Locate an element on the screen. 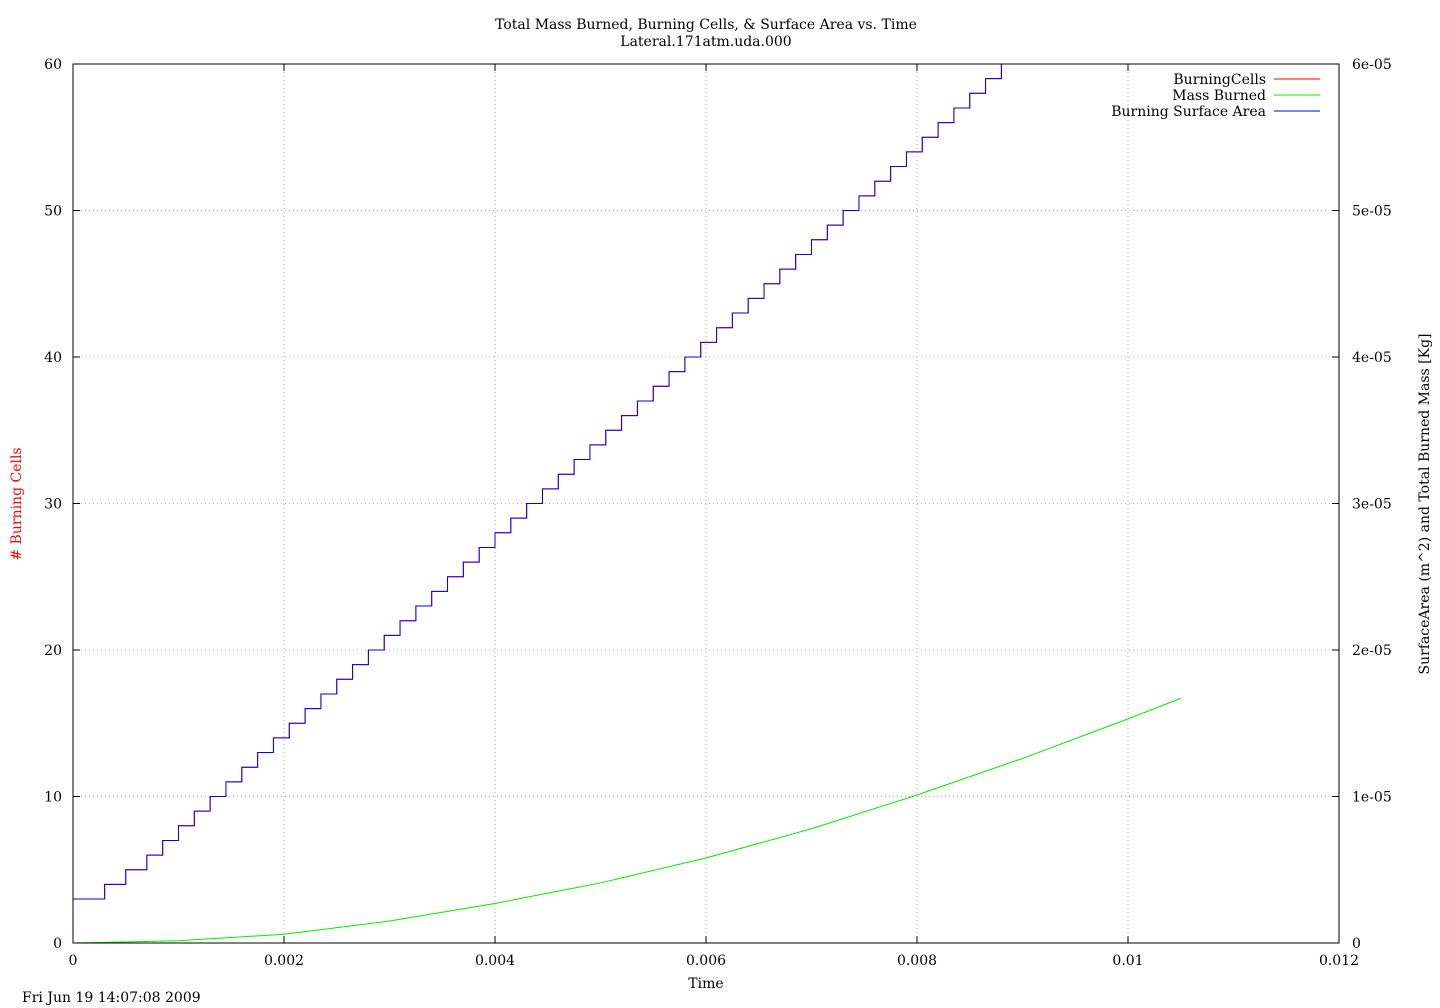 This screenshot has width=1440, height=1008. chart-subtitle: Lateral.171atm.uda.000 is located at coordinates (705, 42).